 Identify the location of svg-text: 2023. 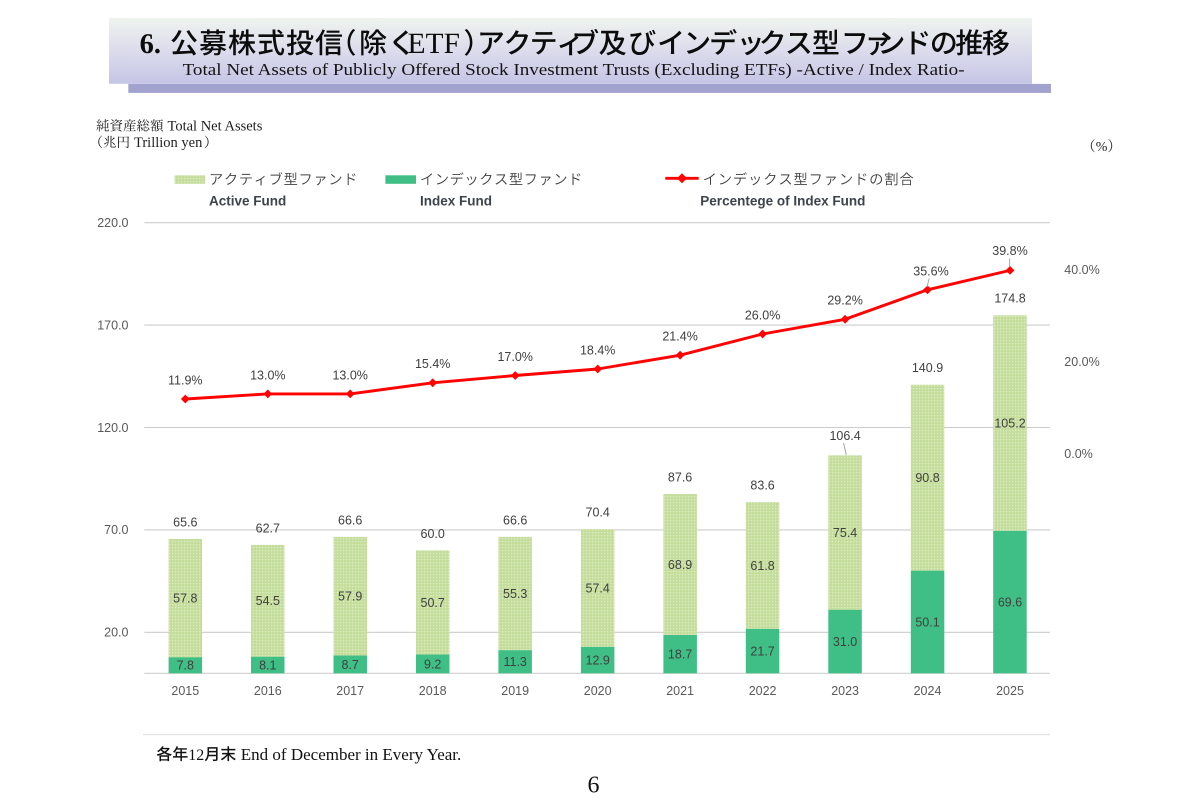
(845, 691).